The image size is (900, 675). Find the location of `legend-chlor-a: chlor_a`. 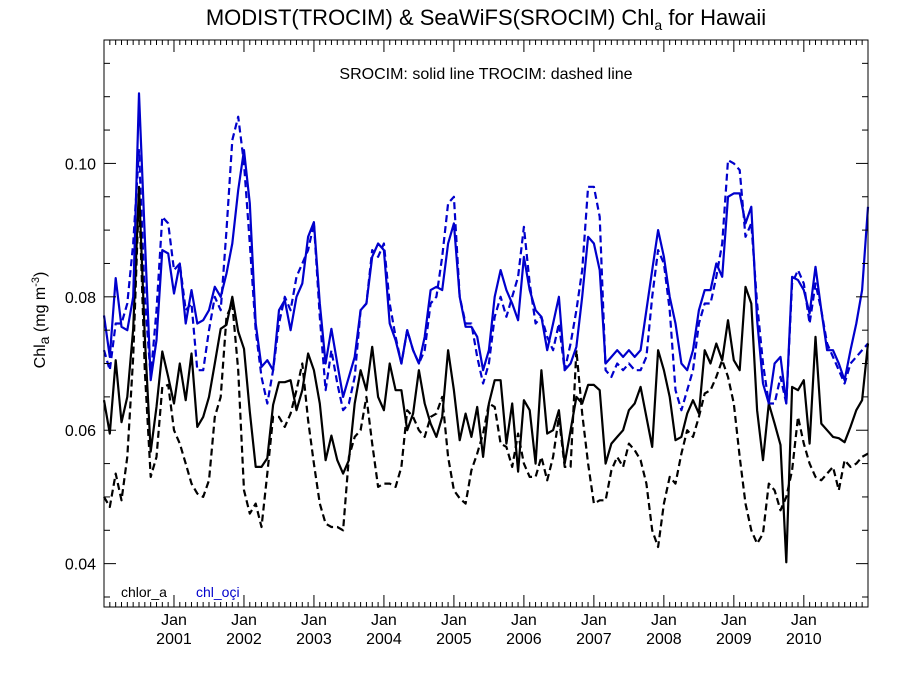

legend-chlor-a: chlor_a is located at coordinates (144, 592).